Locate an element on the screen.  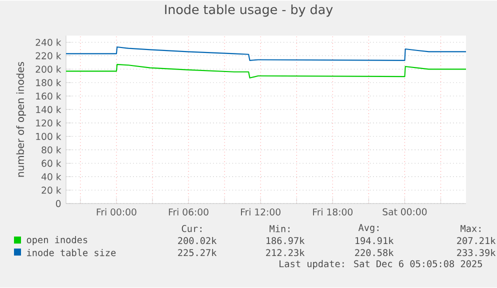
x-tick-label: Sat 00:00 is located at coordinates (404, 212).